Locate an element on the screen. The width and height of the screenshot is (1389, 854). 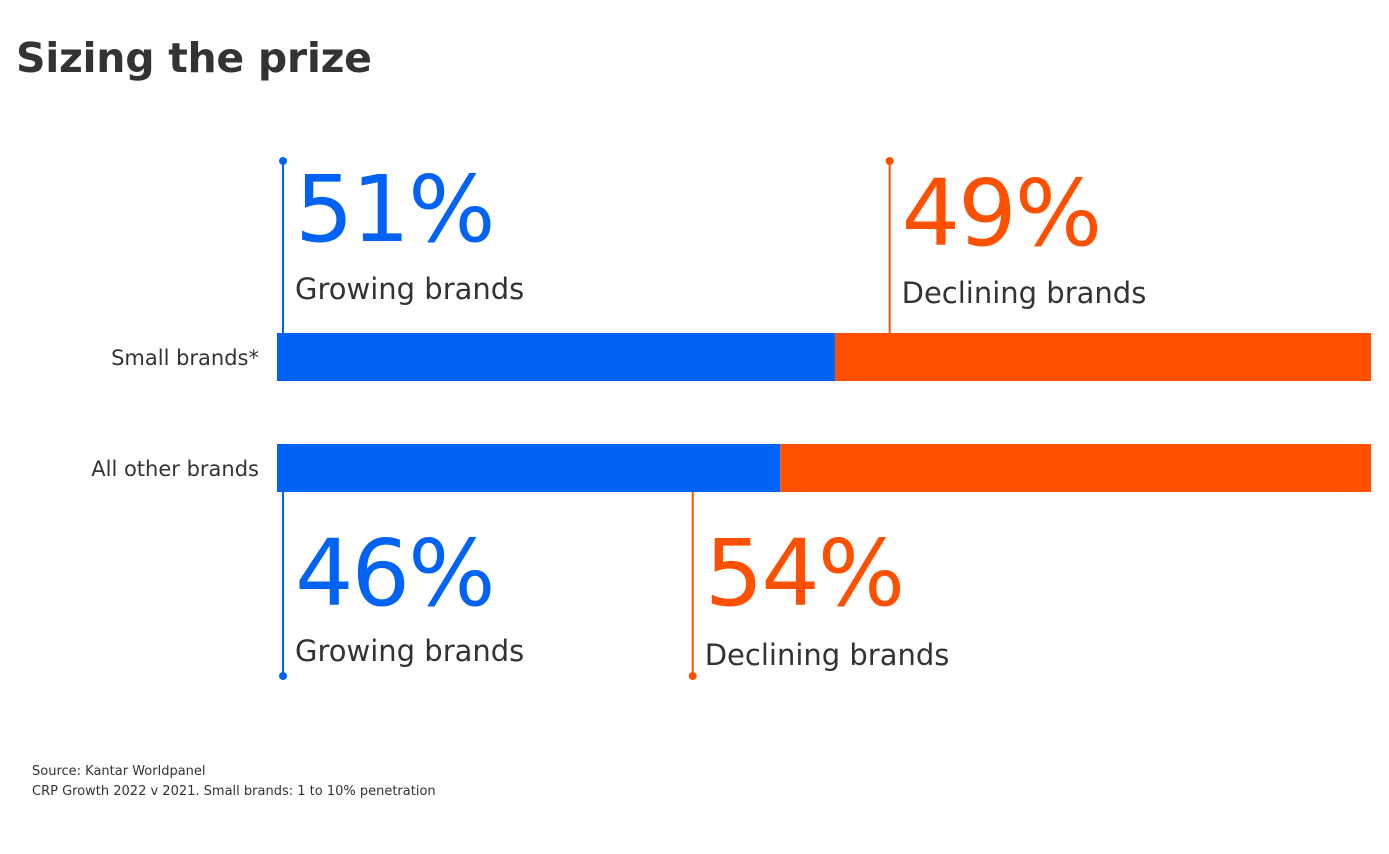
category-label: Small brands* is located at coordinates (185, 358).